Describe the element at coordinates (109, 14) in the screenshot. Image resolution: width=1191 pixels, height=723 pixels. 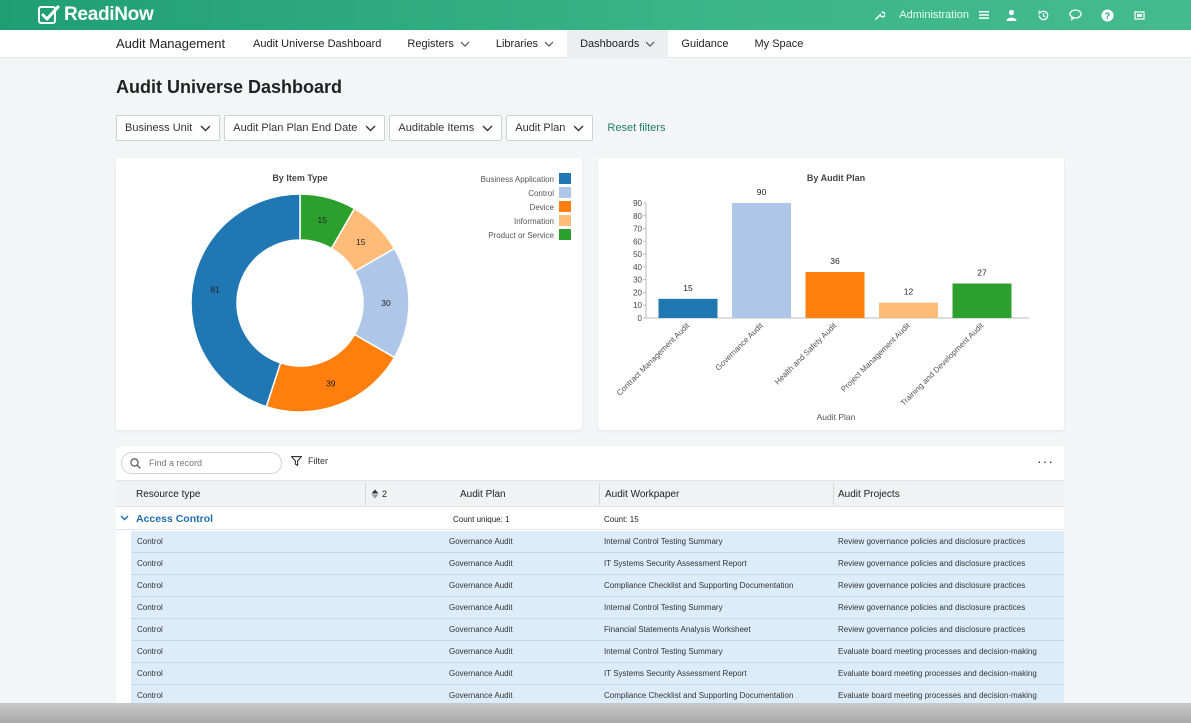
I see `logo-text: ReadiNow` at that location.